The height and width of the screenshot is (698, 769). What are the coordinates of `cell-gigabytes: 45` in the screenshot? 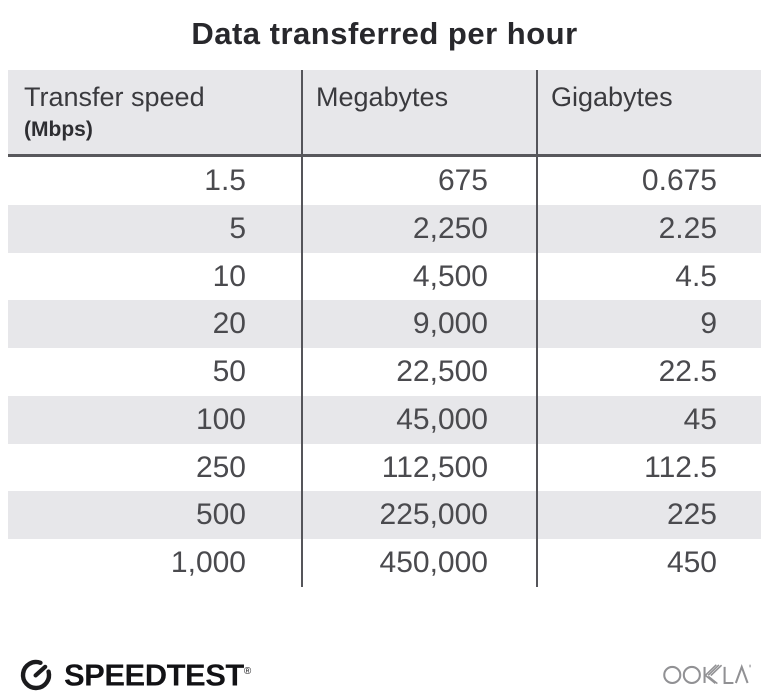 It's located at (700, 419).